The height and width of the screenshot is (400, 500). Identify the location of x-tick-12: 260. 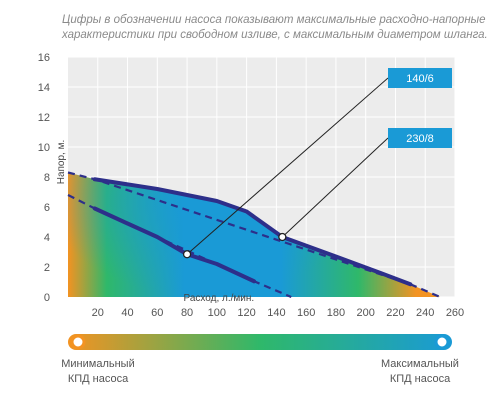
(455, 313).